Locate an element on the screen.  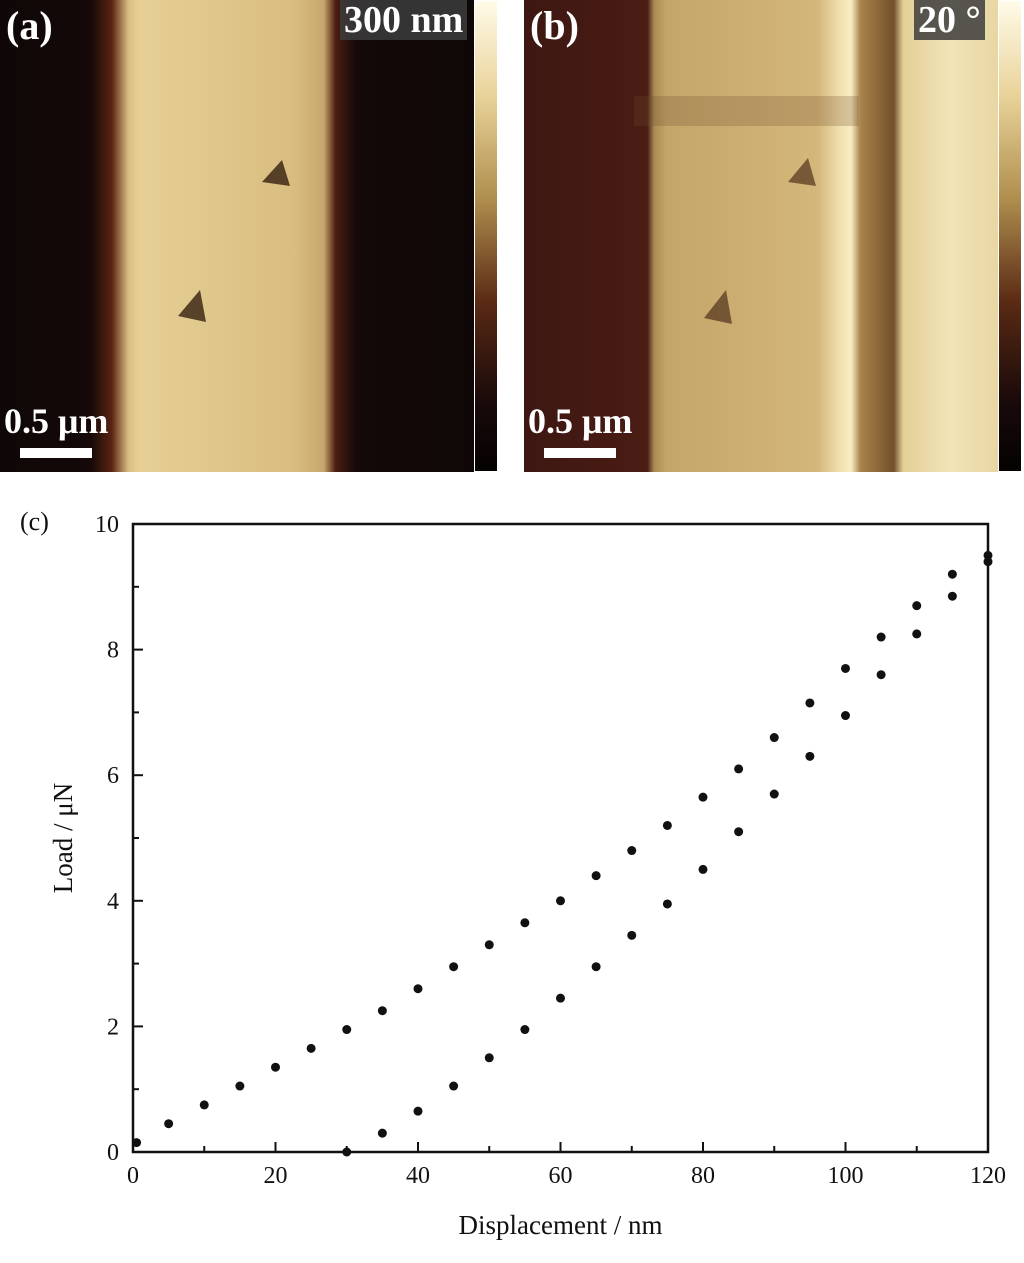
y-tick-label: 2 is located at coordinates (113, 1027).